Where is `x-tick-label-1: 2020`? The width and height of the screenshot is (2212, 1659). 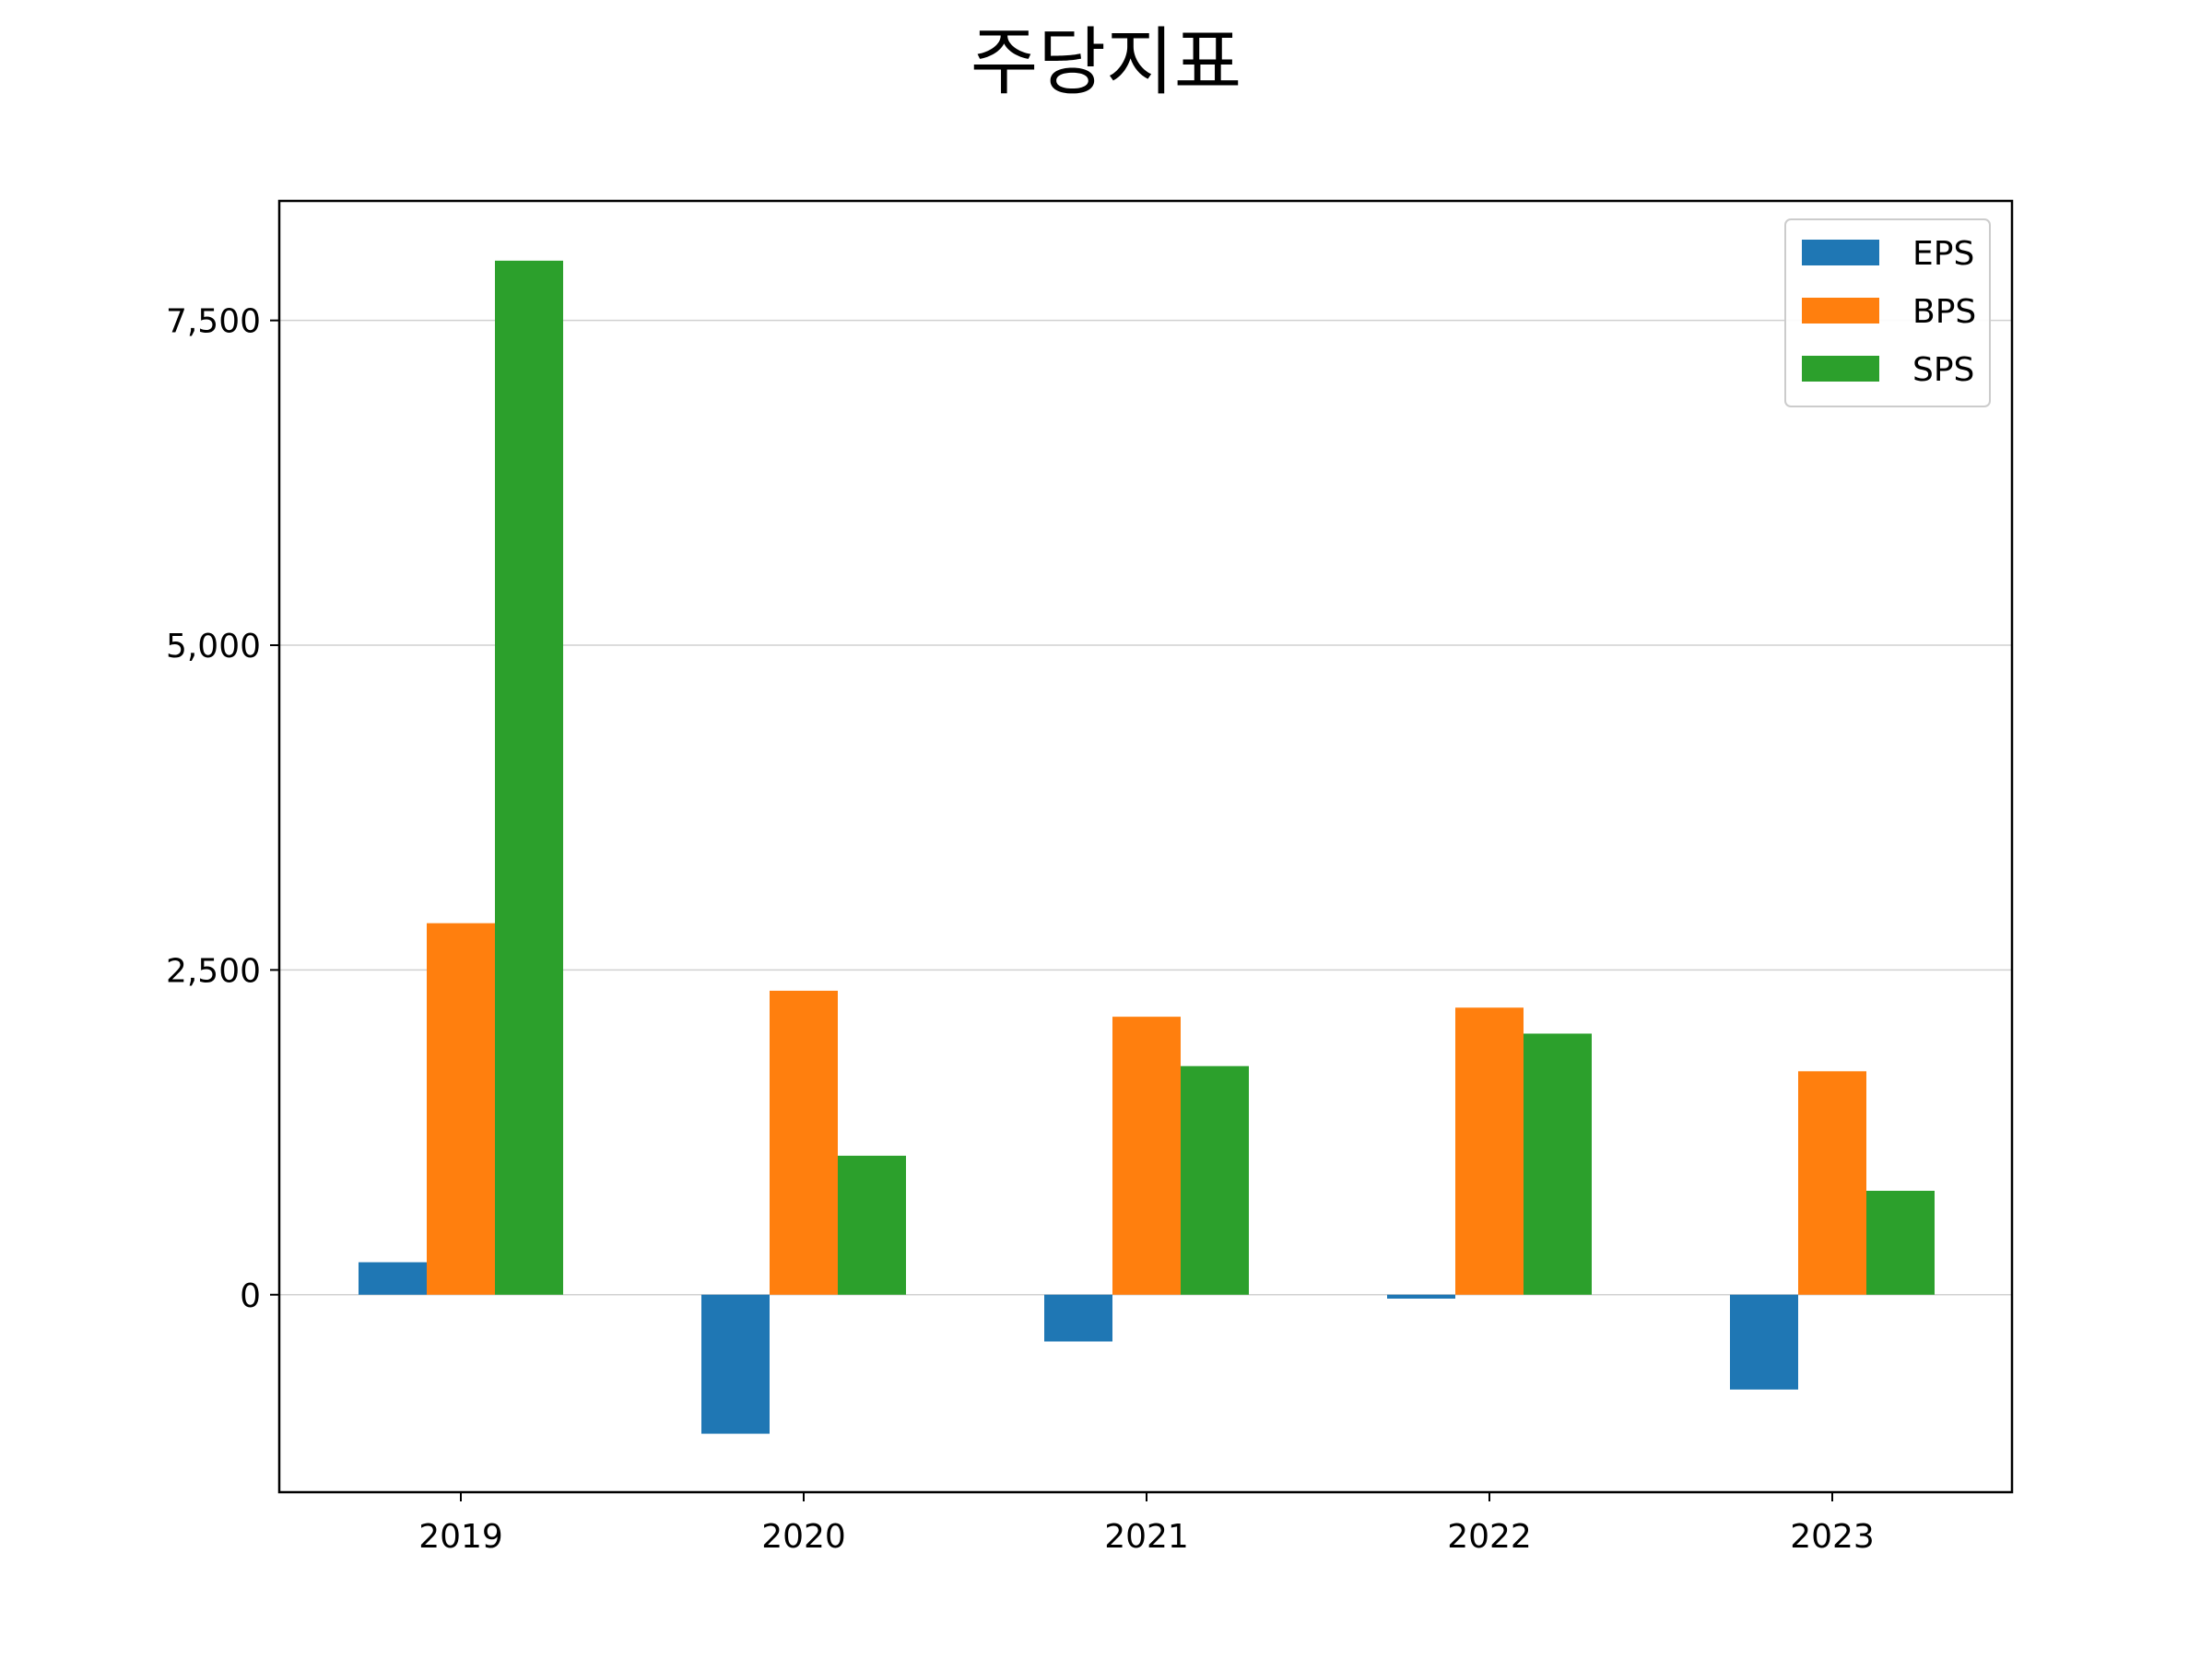
x-tick-label-1: 2020 is located at coordinates (803, 1537).